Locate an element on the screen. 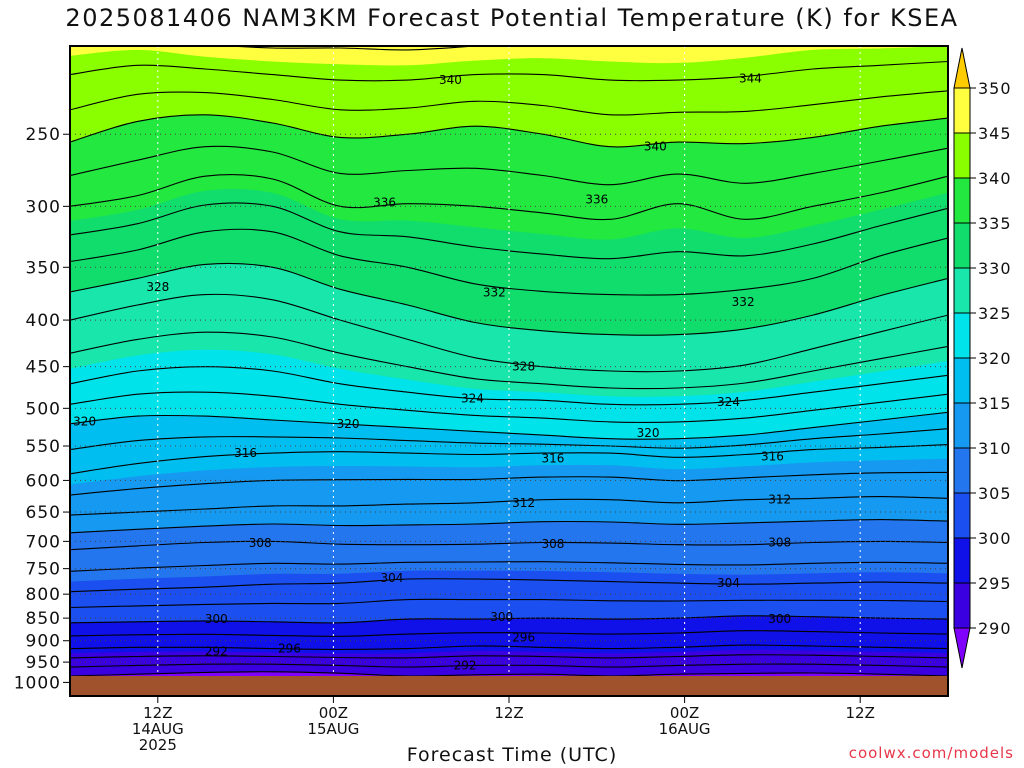  contour-label: 312 is located at coordinates (779, 500).